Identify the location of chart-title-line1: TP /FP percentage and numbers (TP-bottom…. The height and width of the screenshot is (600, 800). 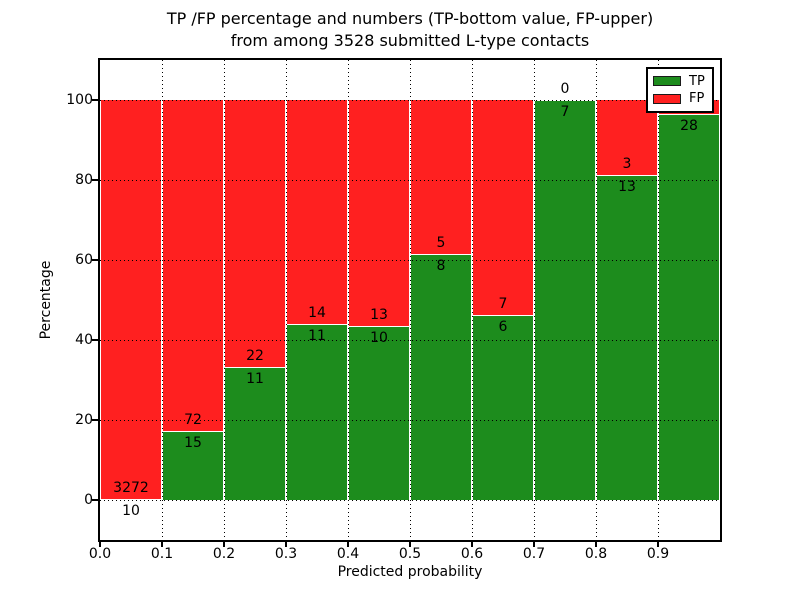
(410, 18).